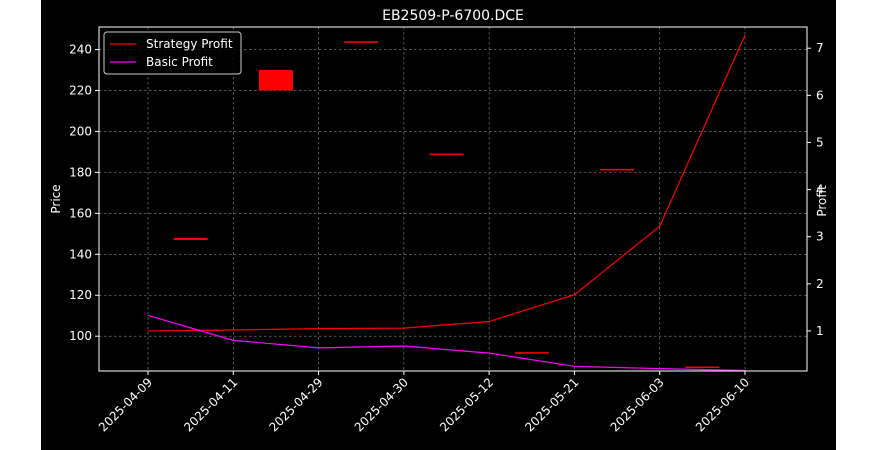 The width and height of the screenshot is (878, 450). I want to click on y2-tick-label: 7, so click(820, 48).